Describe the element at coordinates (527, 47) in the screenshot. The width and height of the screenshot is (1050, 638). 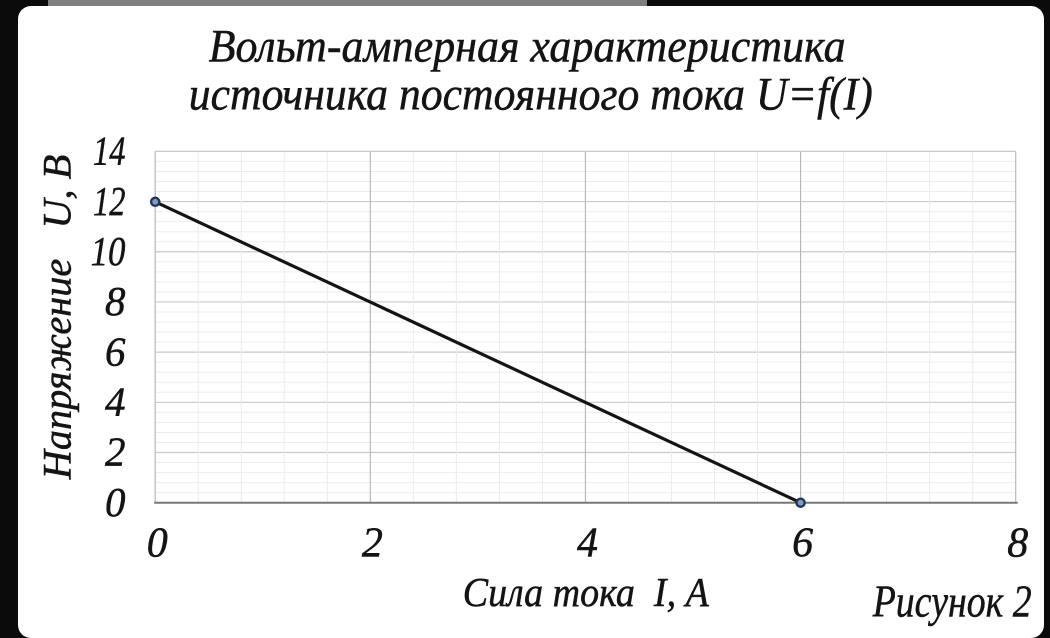
I see `svg-text: Вольт-амперная характеристика` at that location.